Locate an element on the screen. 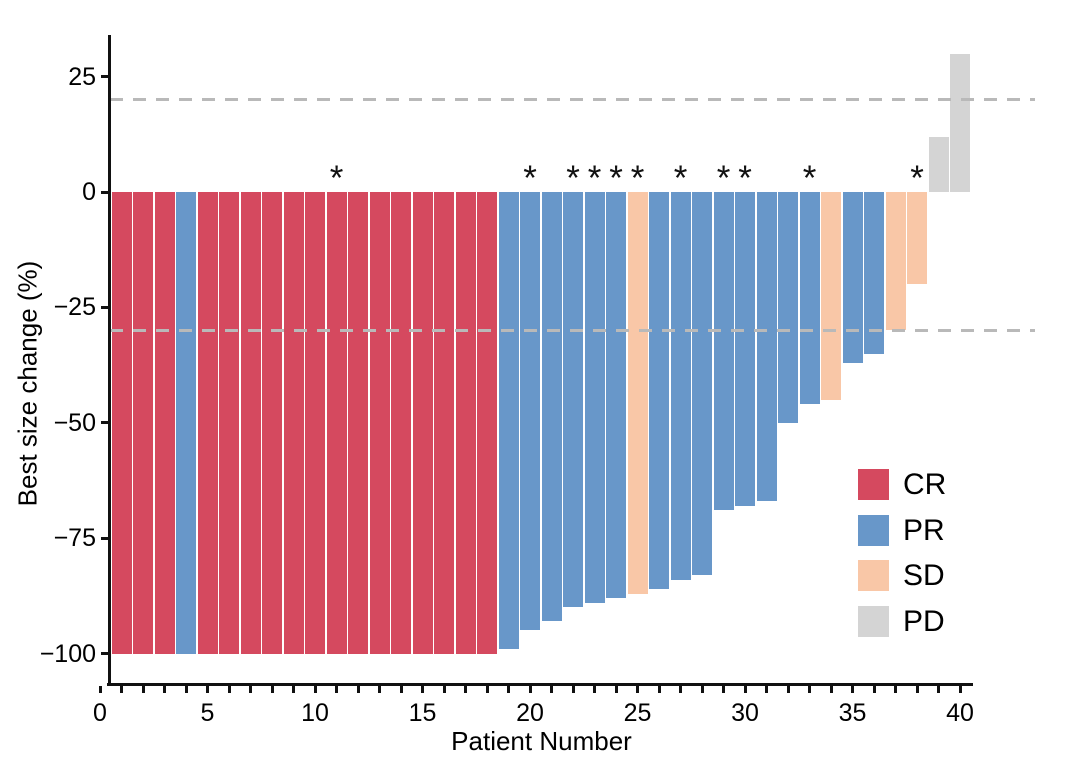 The height and width of the screenshot is (763, 1080). bar-patient-35-pr is located at coordinates (852, 277).